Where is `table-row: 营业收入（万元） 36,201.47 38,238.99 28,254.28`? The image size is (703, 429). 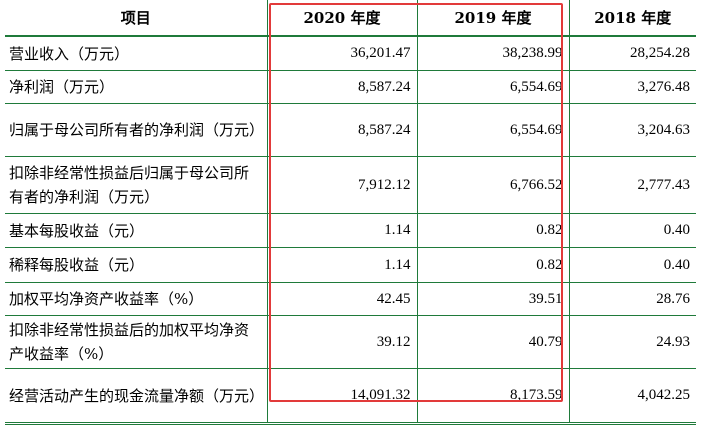
table-row: 营业收入（万元） 36,201.47 38,238.99 28,254.28 is located at coordinates (350, 53).